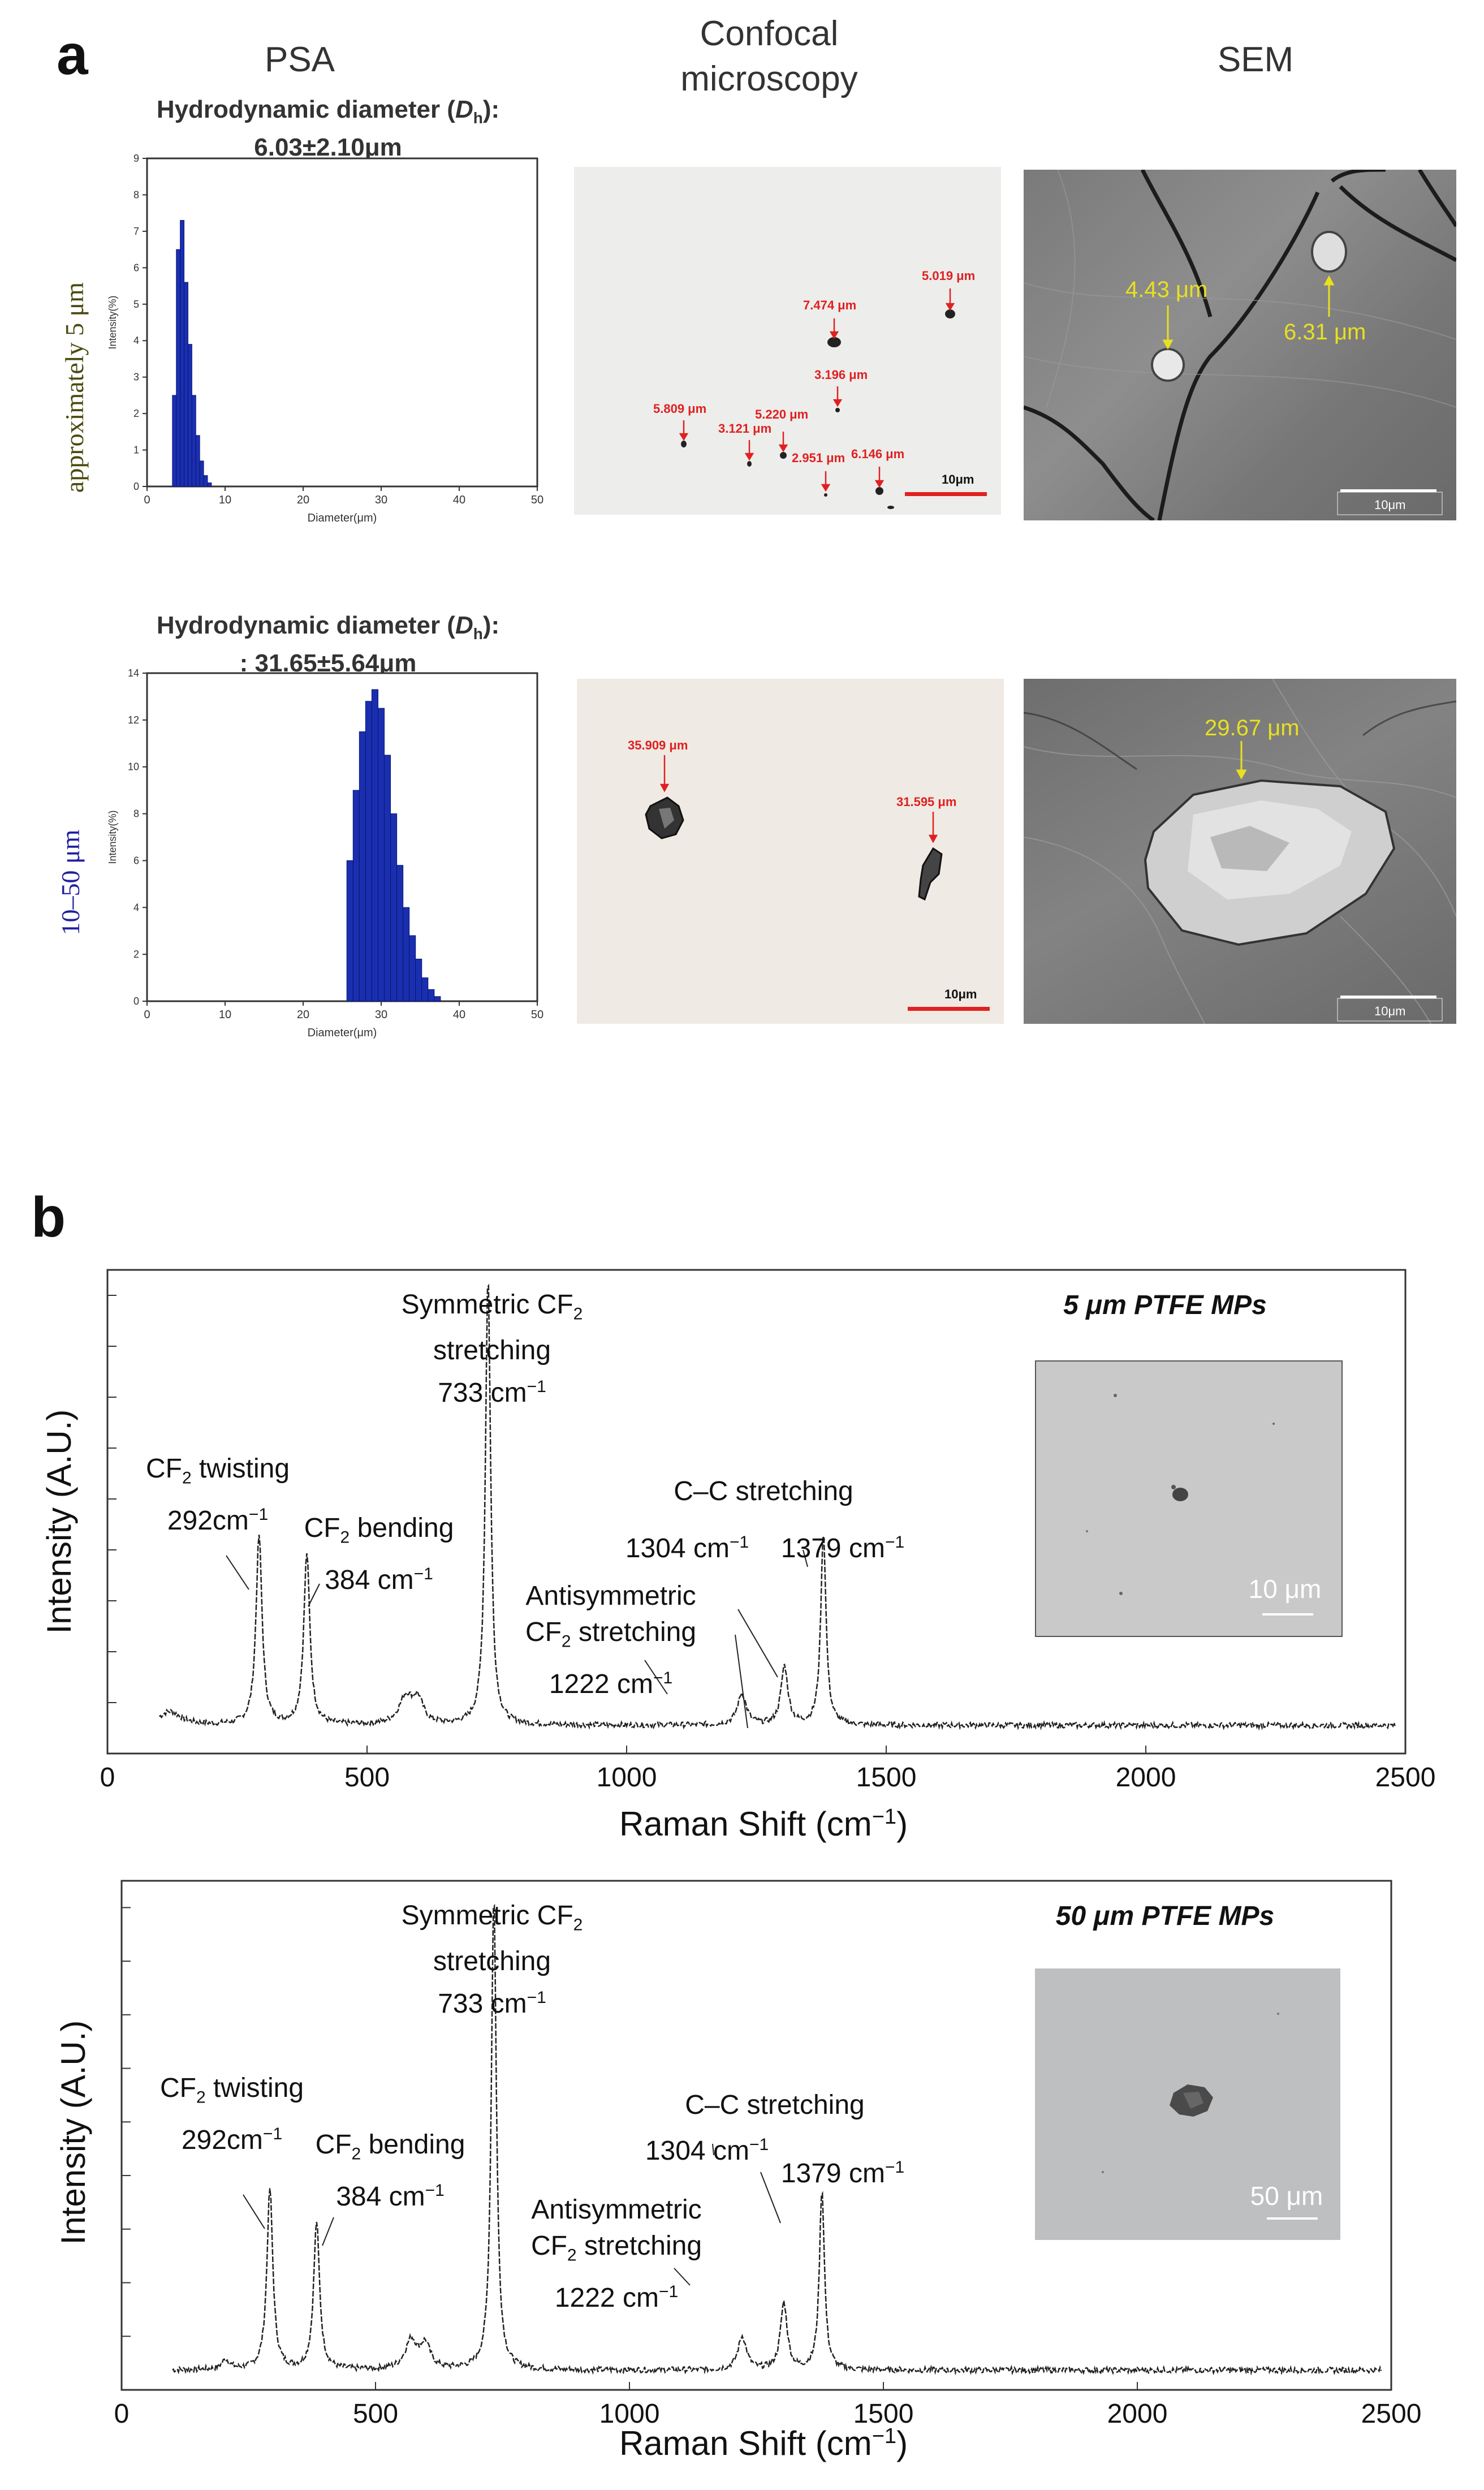 The width and height of the screenshot is (1484, 2490). Describe the element at coordinates (1240, 345) in the screenshot. I see `sem-image-1: 4.43 μm 6.31 μm 10μm` at that location.